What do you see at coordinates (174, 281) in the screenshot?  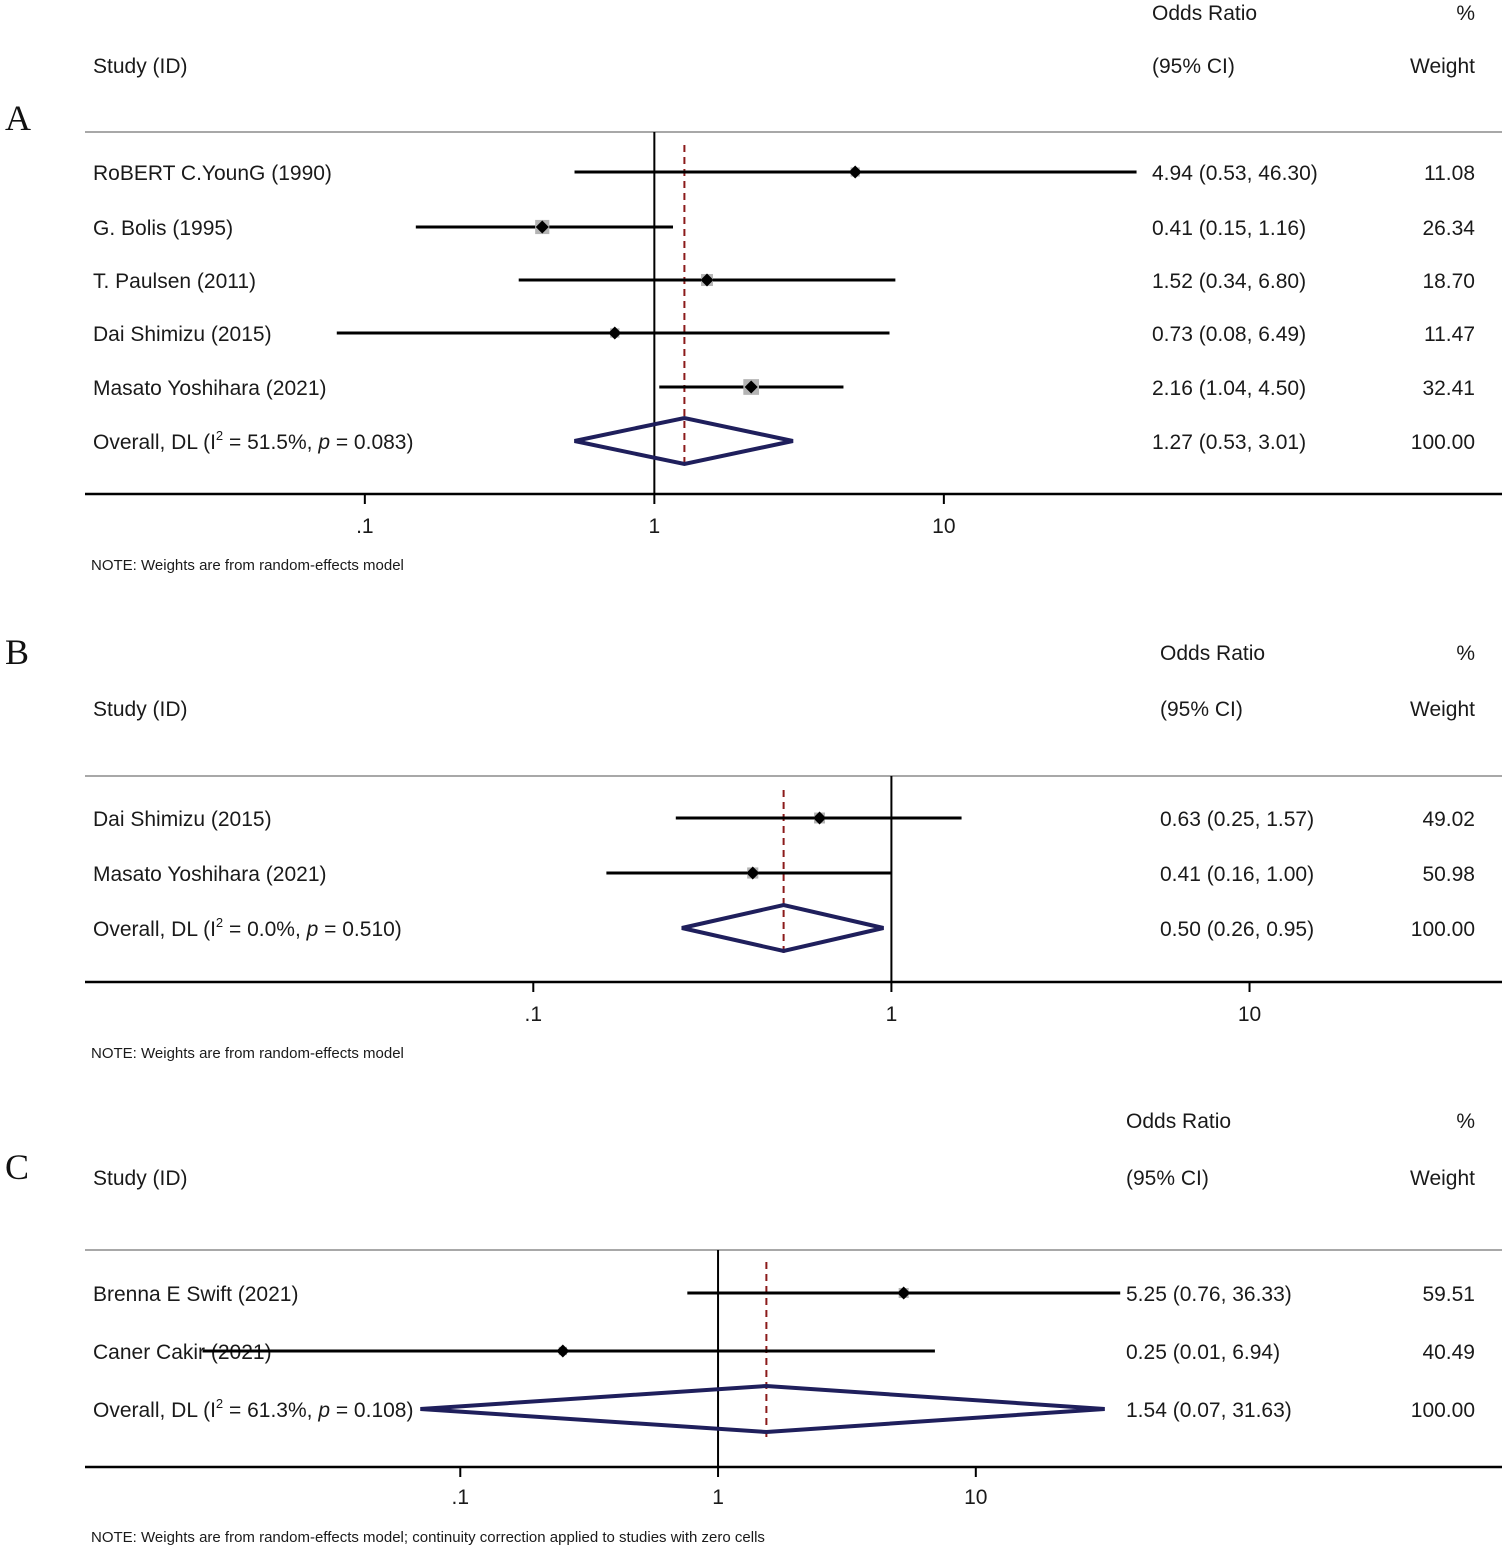 I see `study-label: T. Paulsen (2011)` at bounding box center [174, 281].